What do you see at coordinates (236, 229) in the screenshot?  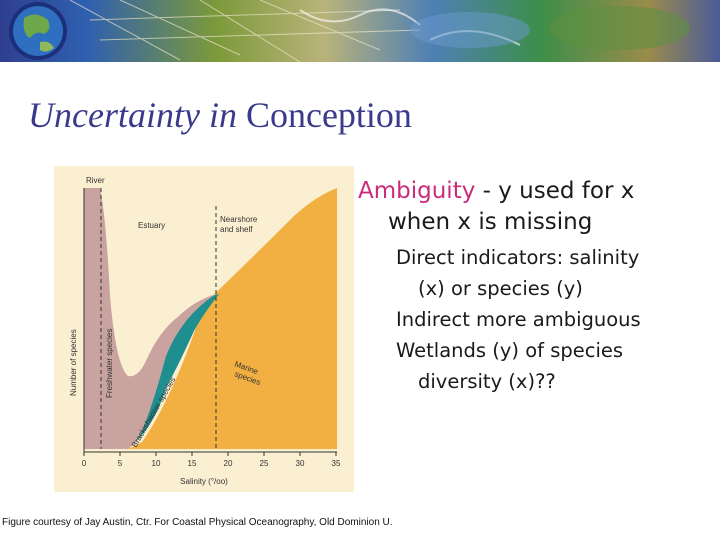 I see `shelf-label: and shelf` at bounding box center [236, 229].